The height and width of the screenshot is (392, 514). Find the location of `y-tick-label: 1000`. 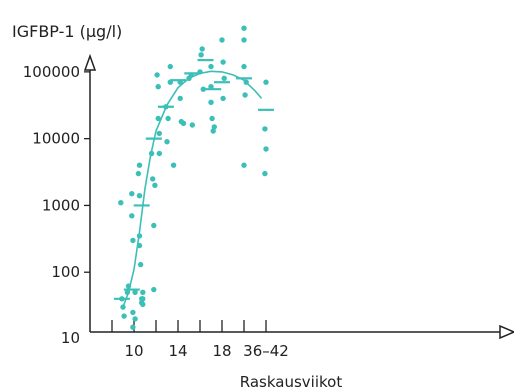

y-tick-label: 1000 is located at coordinates (61, 205).